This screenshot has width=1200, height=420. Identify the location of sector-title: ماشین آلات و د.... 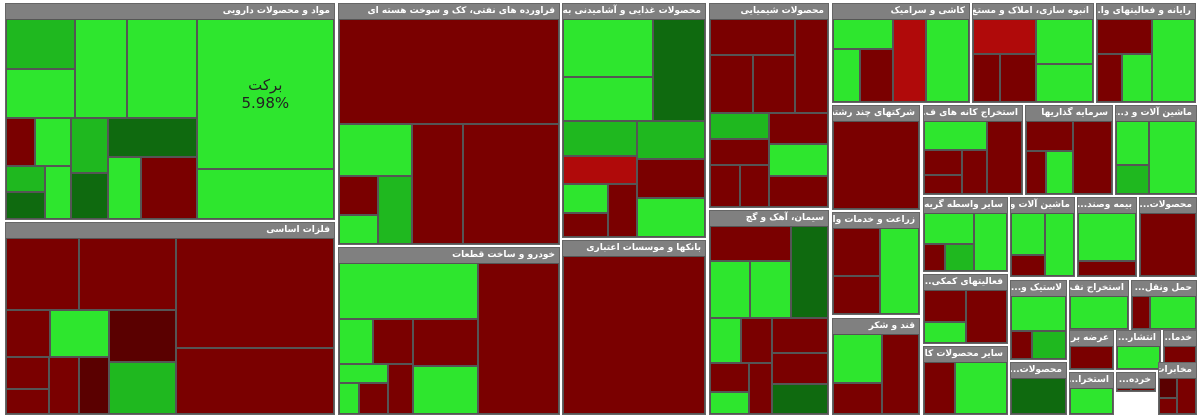
(1156, 113).